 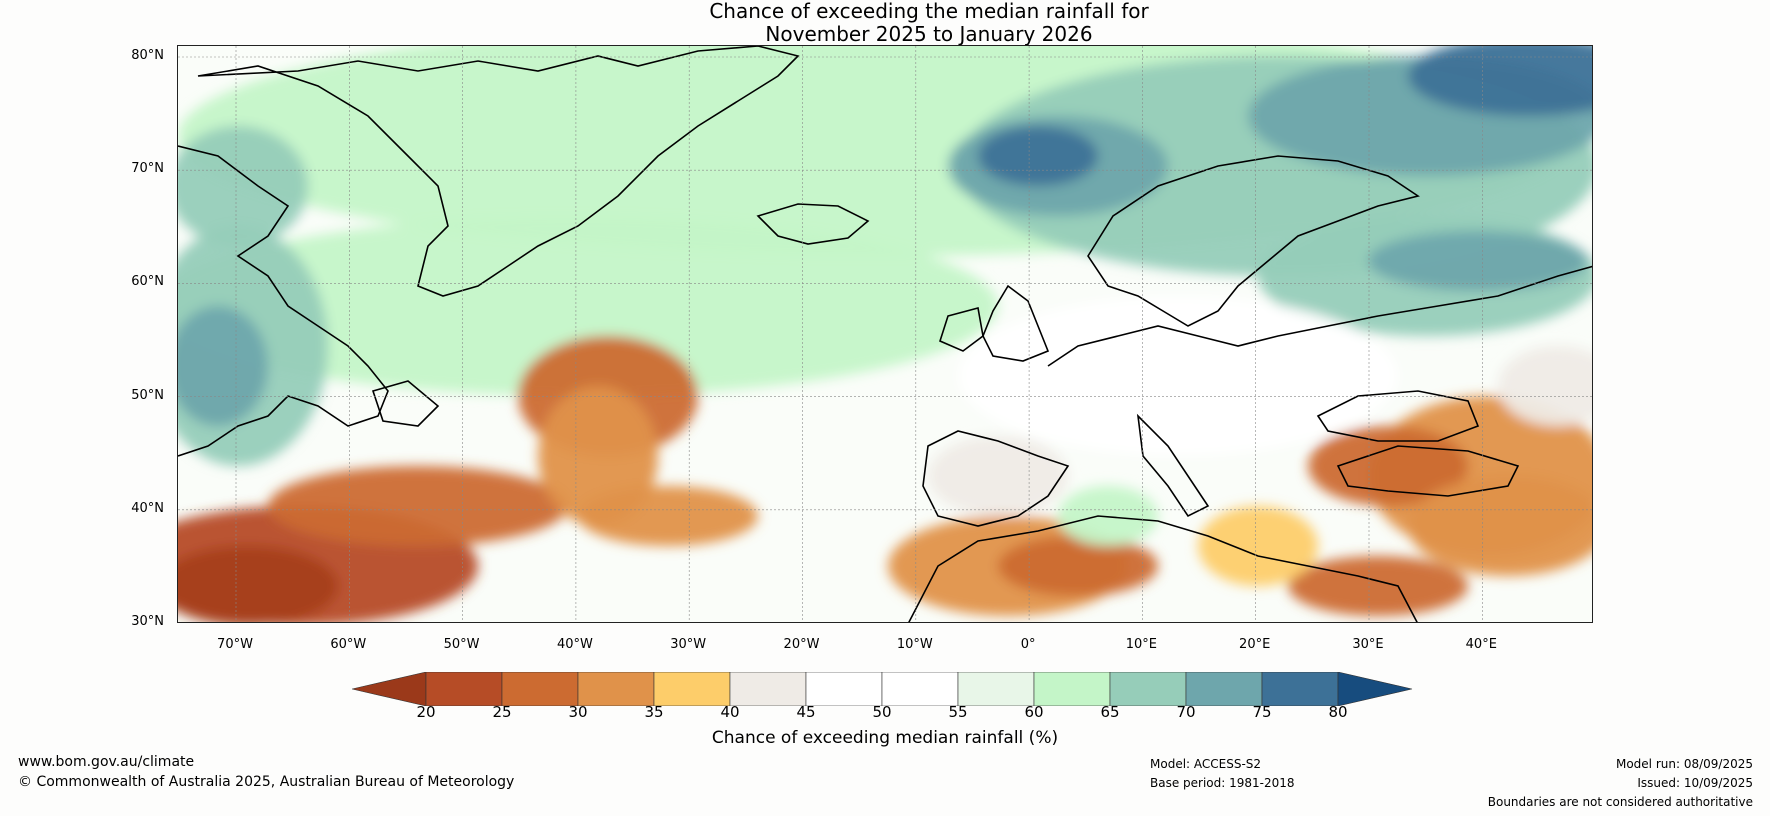 What do you see at coordinates (1481, 644) in the screenshot?
I see `lon-label: 40°E` at bounding box center [1481, 644].